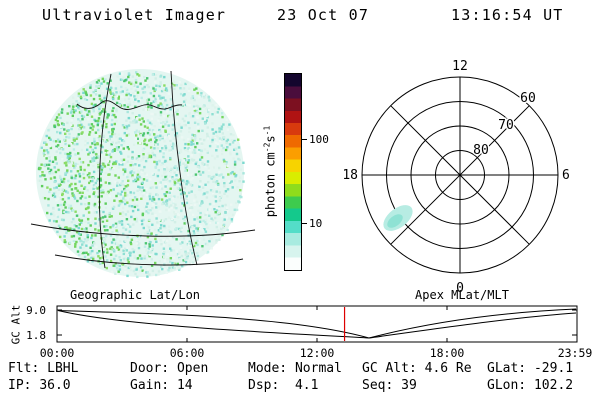  What do you see at coordinates (528, 98) in the screenshot?
I see `mlat-60-label: 60` at bounding box center [528, 98].